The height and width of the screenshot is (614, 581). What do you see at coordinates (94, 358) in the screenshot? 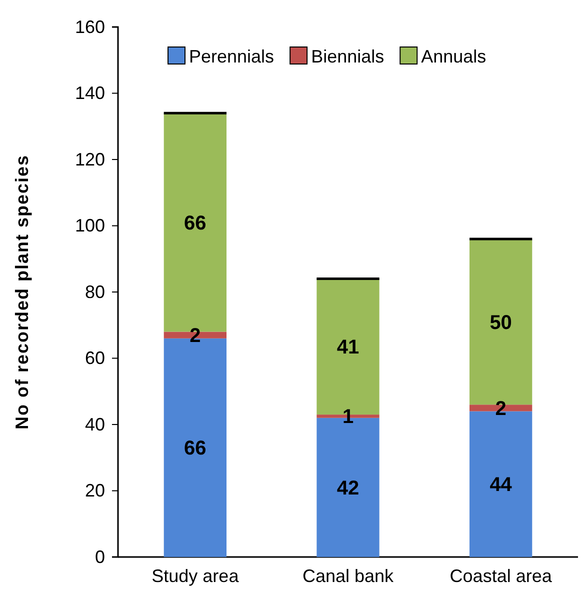
I see `y-tick-label: 60` at bounding box center [94, 358].